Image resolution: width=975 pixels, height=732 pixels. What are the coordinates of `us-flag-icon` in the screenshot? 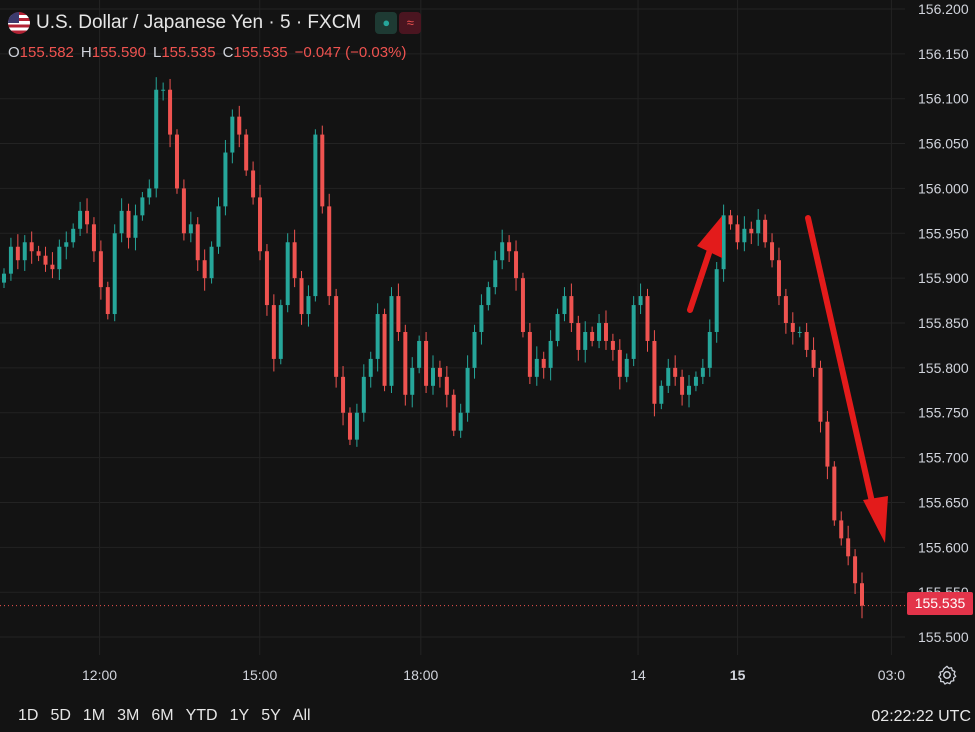 It's located at (19, 23).